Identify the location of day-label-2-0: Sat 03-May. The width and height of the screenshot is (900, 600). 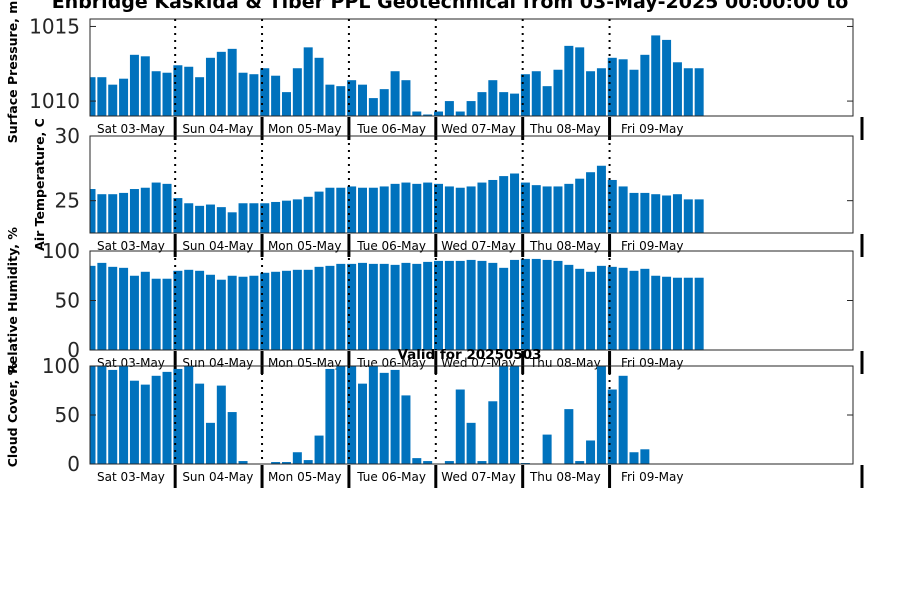
(131, 246).